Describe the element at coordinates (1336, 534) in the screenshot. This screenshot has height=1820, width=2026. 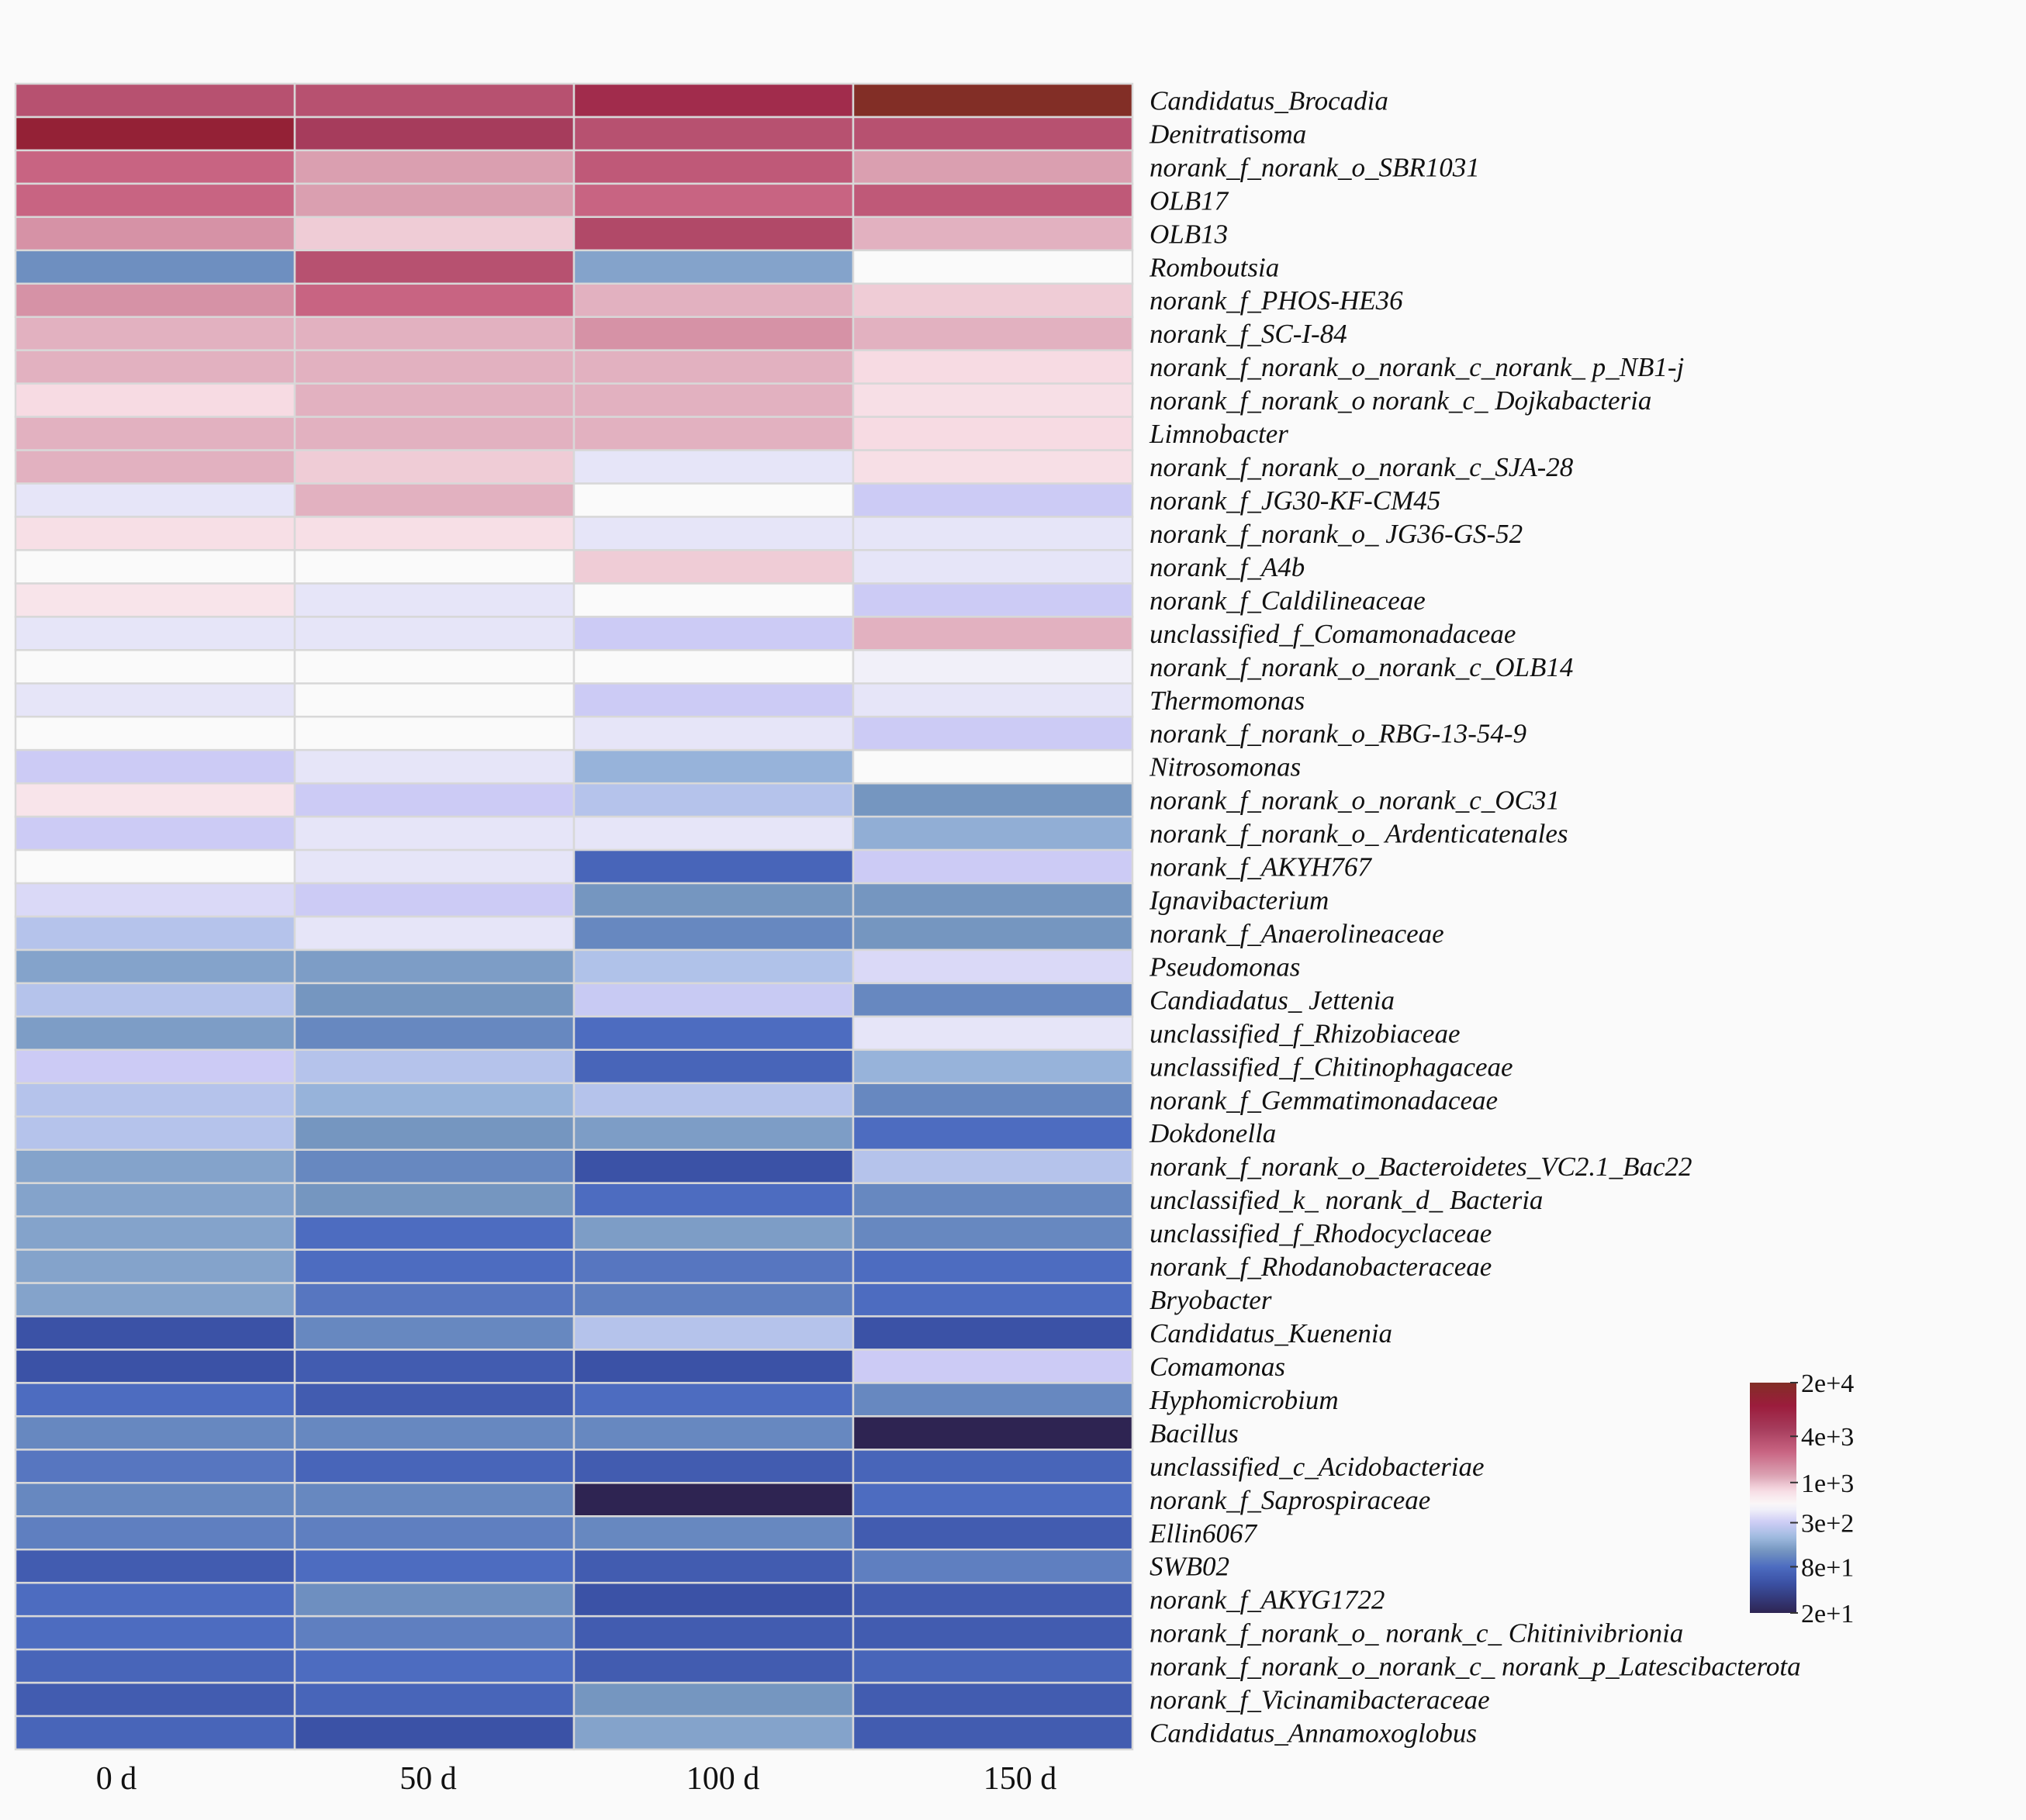
I see `row-label: norank_f_norank_o_ JG36-GS-52` at that location.